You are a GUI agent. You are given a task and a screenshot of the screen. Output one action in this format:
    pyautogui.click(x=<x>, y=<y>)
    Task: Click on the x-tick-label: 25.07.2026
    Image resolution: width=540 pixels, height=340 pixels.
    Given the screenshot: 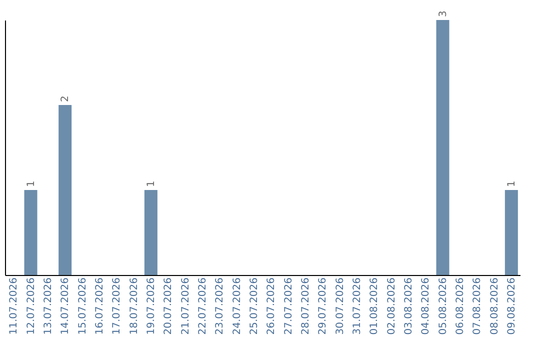 What is the action you would take?
    pyautogui.click(x=254, y=306)
    